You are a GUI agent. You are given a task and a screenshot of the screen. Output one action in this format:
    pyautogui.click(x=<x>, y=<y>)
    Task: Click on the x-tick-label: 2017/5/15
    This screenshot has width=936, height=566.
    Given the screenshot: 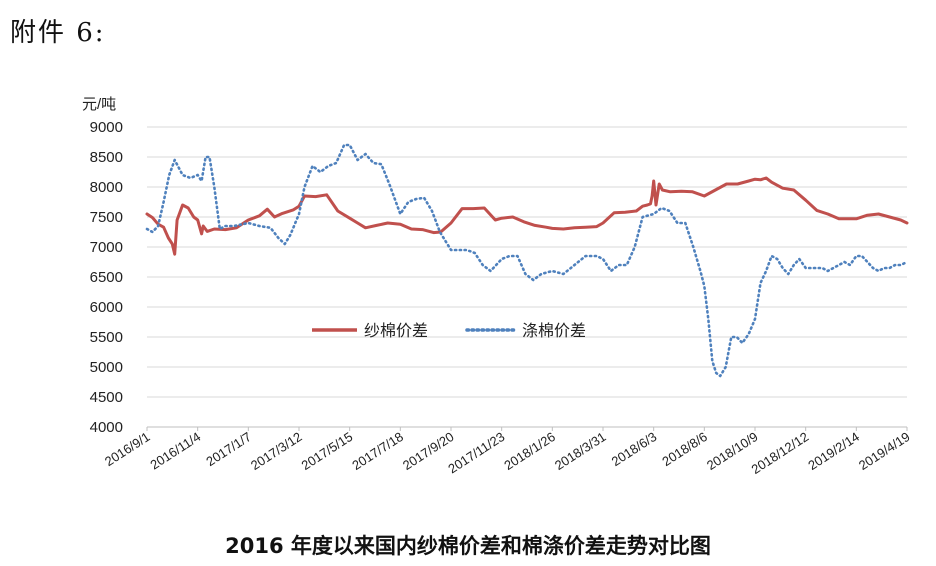 What is the action you would take?
    pyautogui.click(x=327, y=451)
    